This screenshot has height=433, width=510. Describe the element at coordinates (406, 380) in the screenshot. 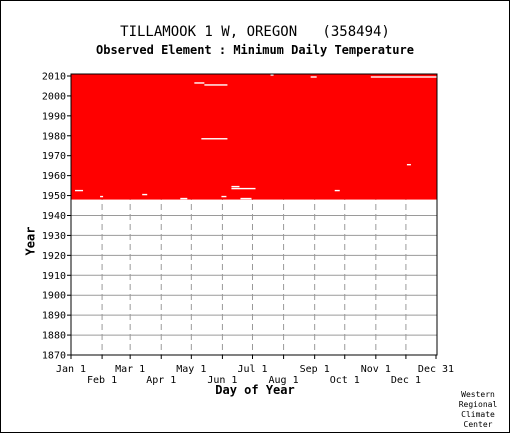

I see `x-tick-label: Dec 1` at that location.